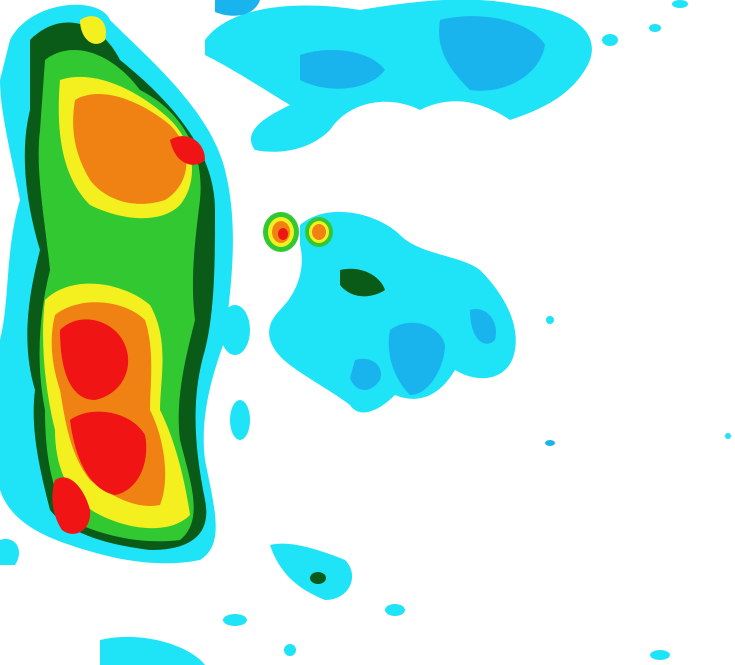  What do you see at coordinates (392, 312) in the screenshot?
I see `middle-cyan-field` at bounding box center [392, 312].